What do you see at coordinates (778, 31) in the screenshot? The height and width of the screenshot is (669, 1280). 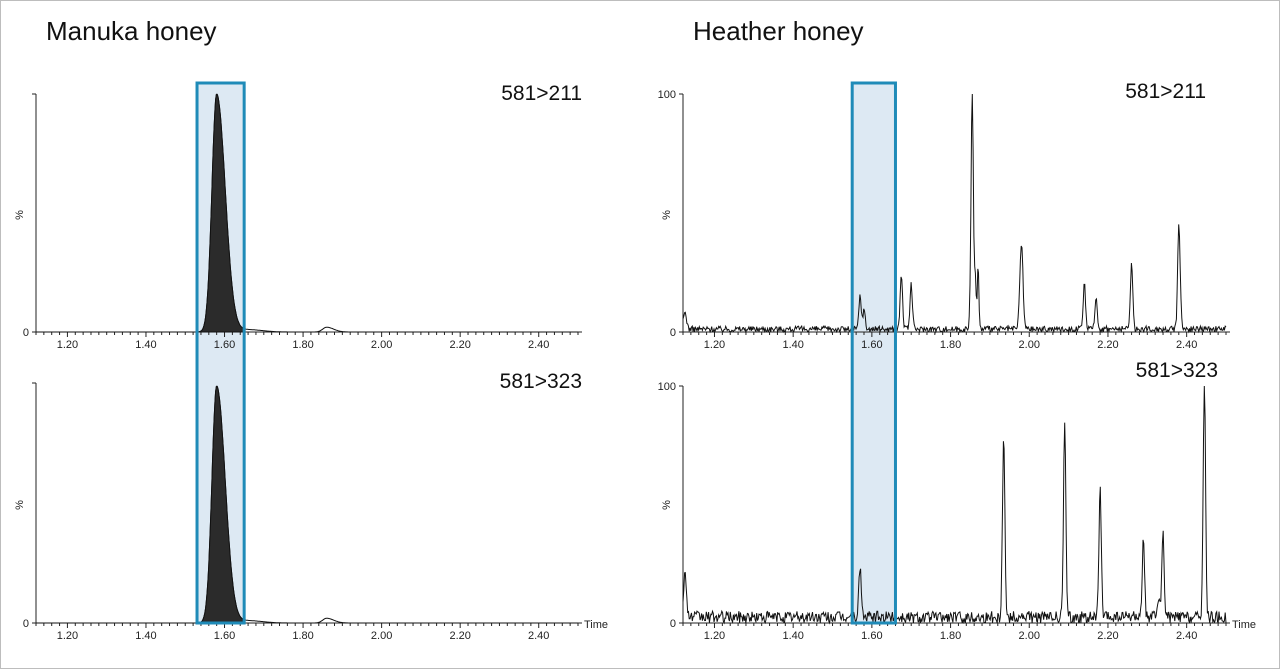 I see `panel-title-heather: Heather honey` at bounding box center [778, 31].